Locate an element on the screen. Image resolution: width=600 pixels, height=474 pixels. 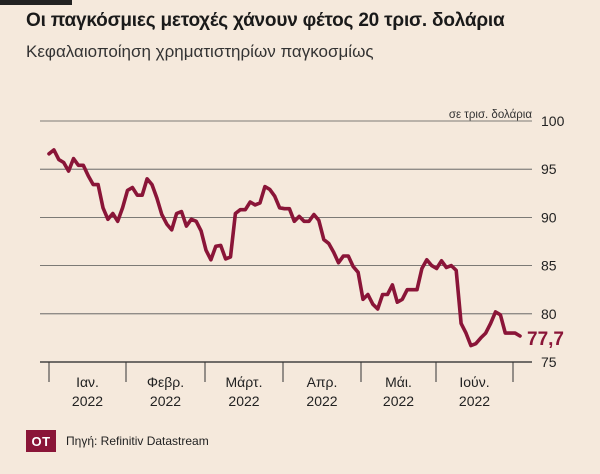
footer: OT Πηγή: Refinitiv Datastream is located at coordinates (117, 441).